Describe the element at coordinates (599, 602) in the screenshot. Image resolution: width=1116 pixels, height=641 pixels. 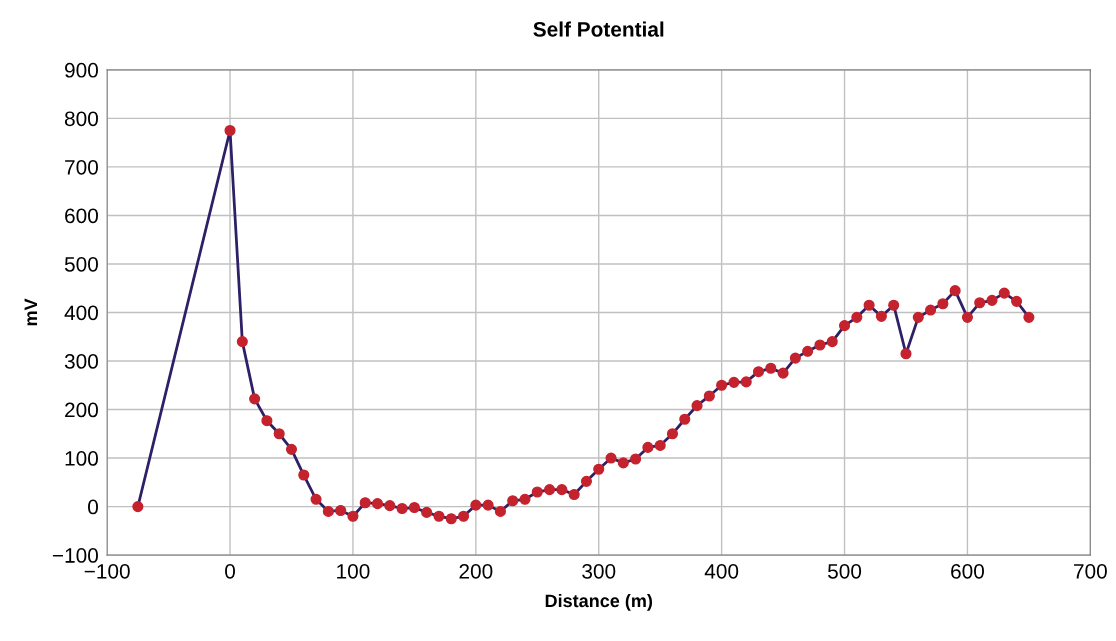
I see `x-axis-title: Distance (m)` at that location.